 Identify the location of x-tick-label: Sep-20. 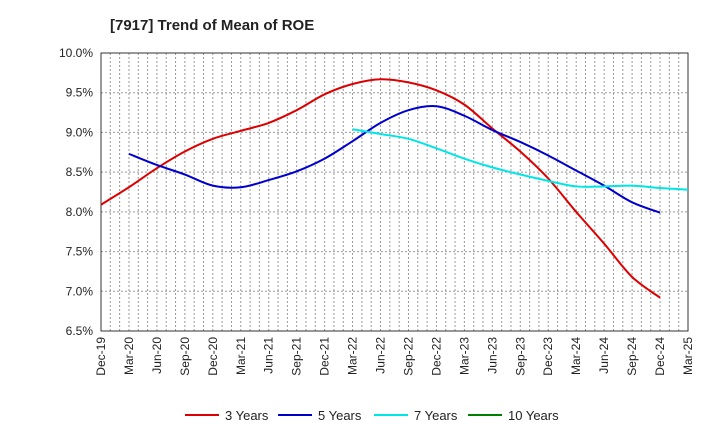
(185, 356).